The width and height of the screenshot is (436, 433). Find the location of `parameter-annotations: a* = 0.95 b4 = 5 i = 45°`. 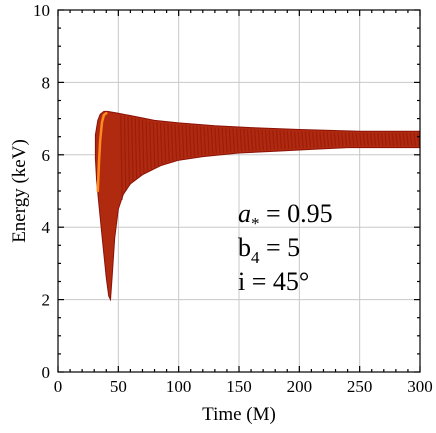

parameter-annotations: a* = 0.95 b4 = 5 i = 45° is located at coordinates (285, 247).